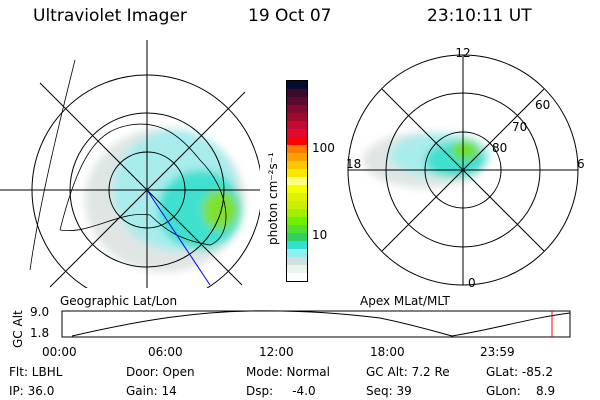 Image resolution: width=600 pixels, height=400 pixels. Describe the element at coordinates (323, 148) in the screenshot. I see `colorbar-tick-100: 100` at that location.